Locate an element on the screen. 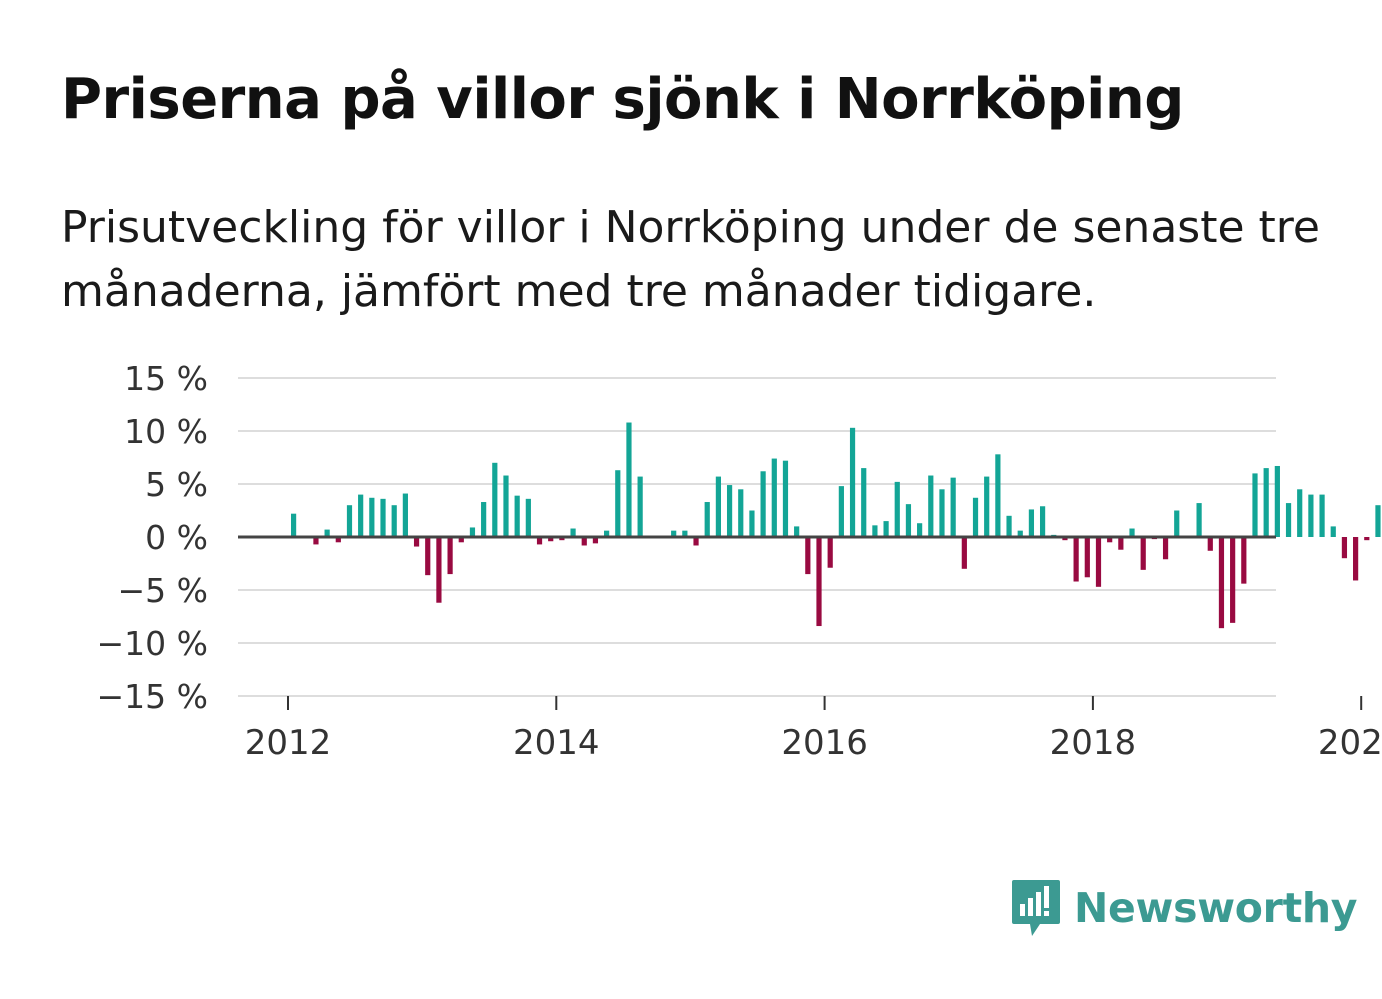  y-axis-labels: 15 % 10 % 5 % 0 % −5 % −10 % −15 % is located at coordinates (153, 537).